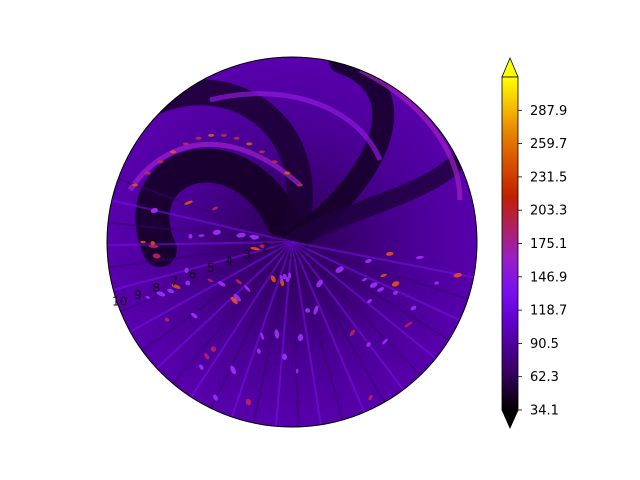 Image resolution: width=640 pixels, height=480 pixels. I want to click on radial-tick-label: 9, so click(138, 295).